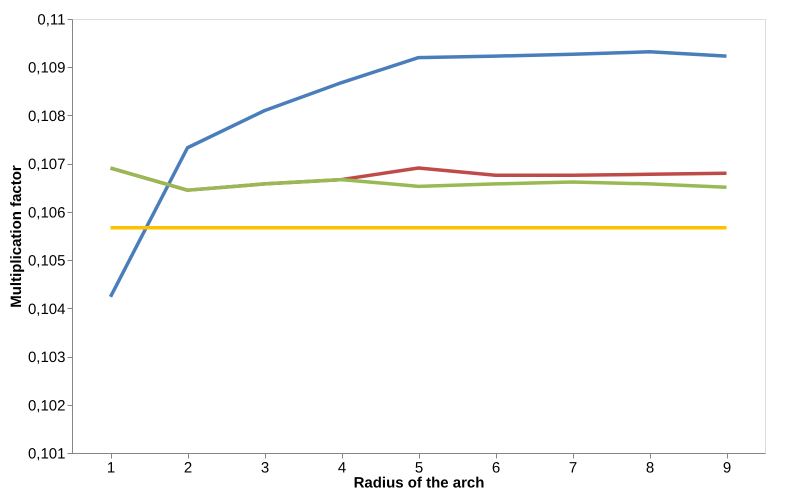  I want to click on y-axis-title: Multiplication factor, so click(16, 236).